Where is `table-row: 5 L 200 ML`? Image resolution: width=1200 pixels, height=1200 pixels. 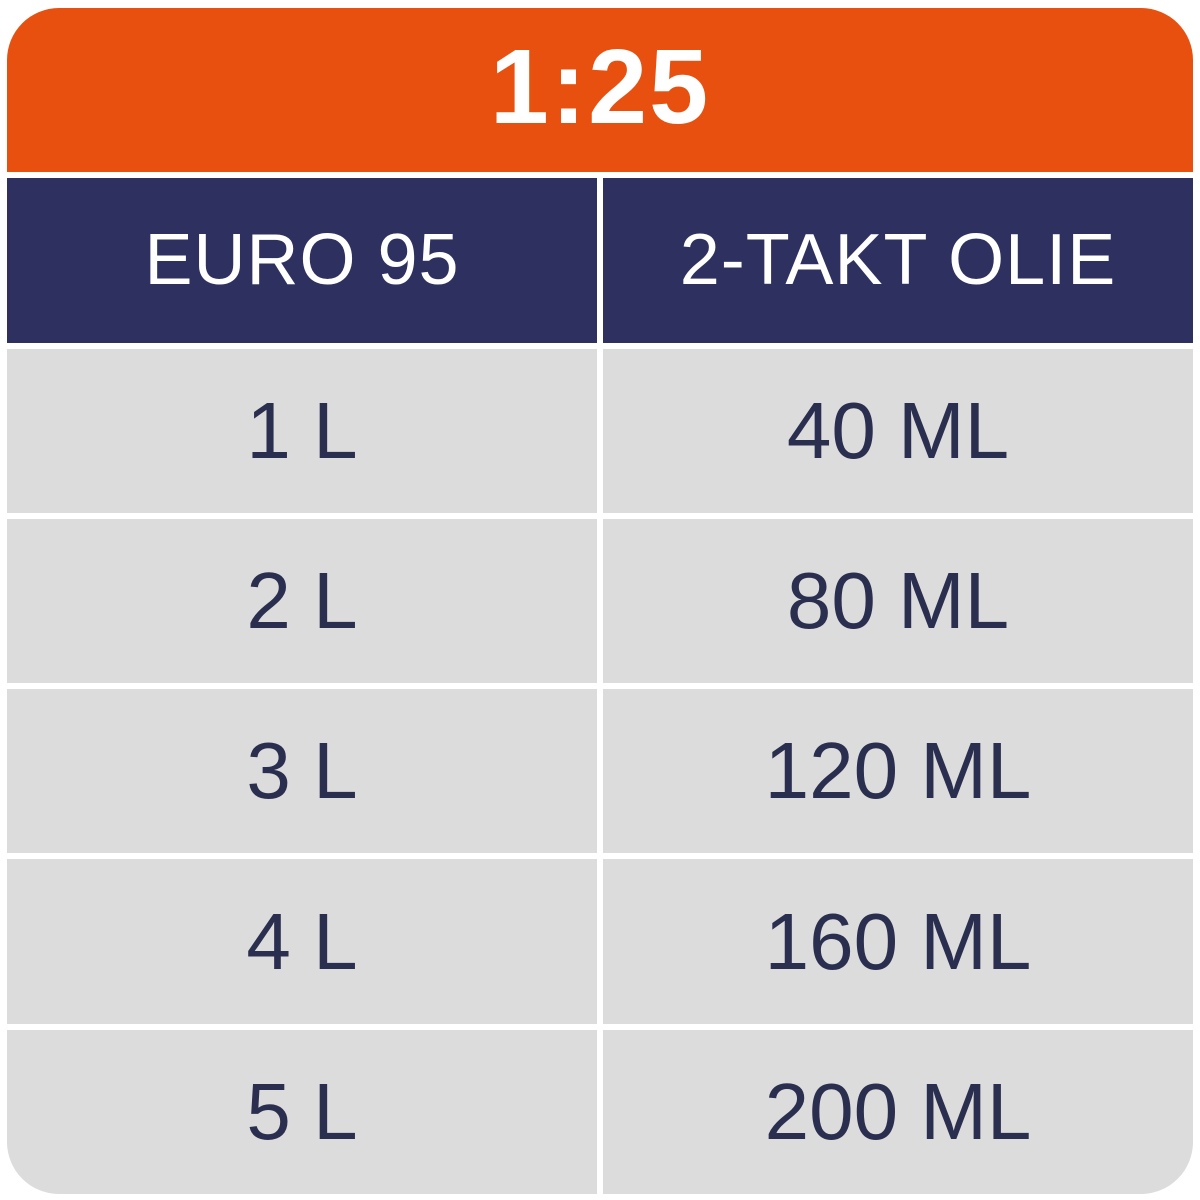 table-row: 5 L 200 ML is located at coordinates (600, 1111).